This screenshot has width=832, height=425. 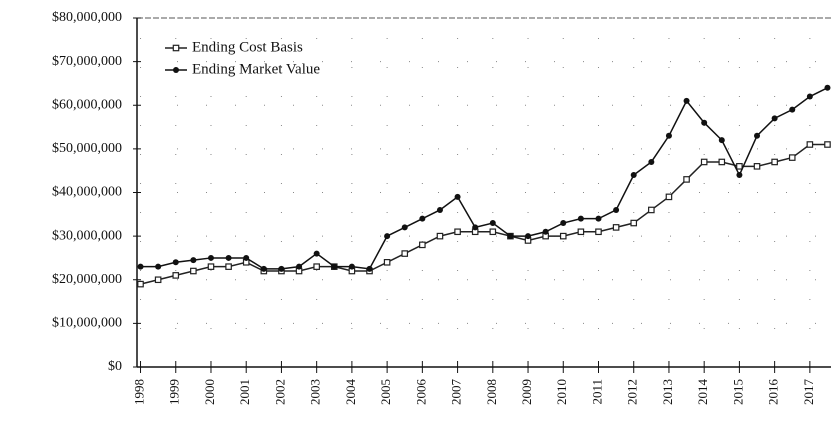 What do you see at coordinates (596, 392) in the screenshot?
I see `x-tick-label: 2011` at bounding box center [596, 392].